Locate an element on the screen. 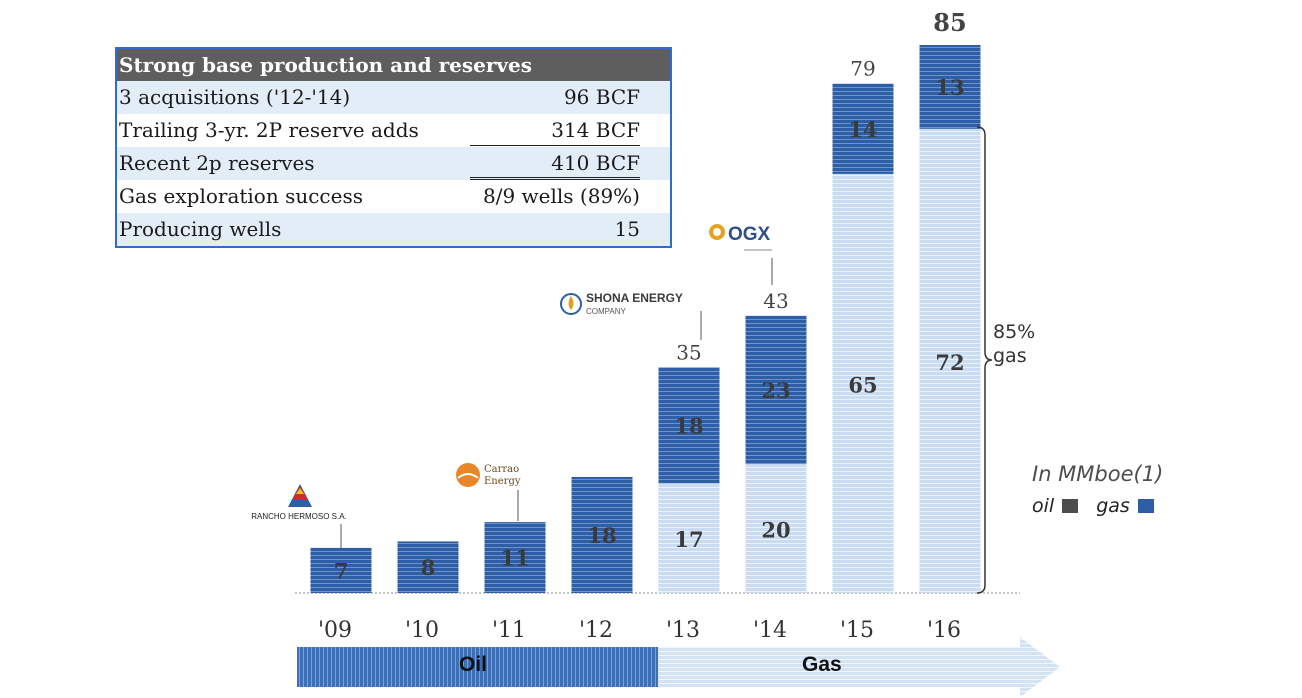  bar-total-4: 35 is located at coordinates (688, 352).